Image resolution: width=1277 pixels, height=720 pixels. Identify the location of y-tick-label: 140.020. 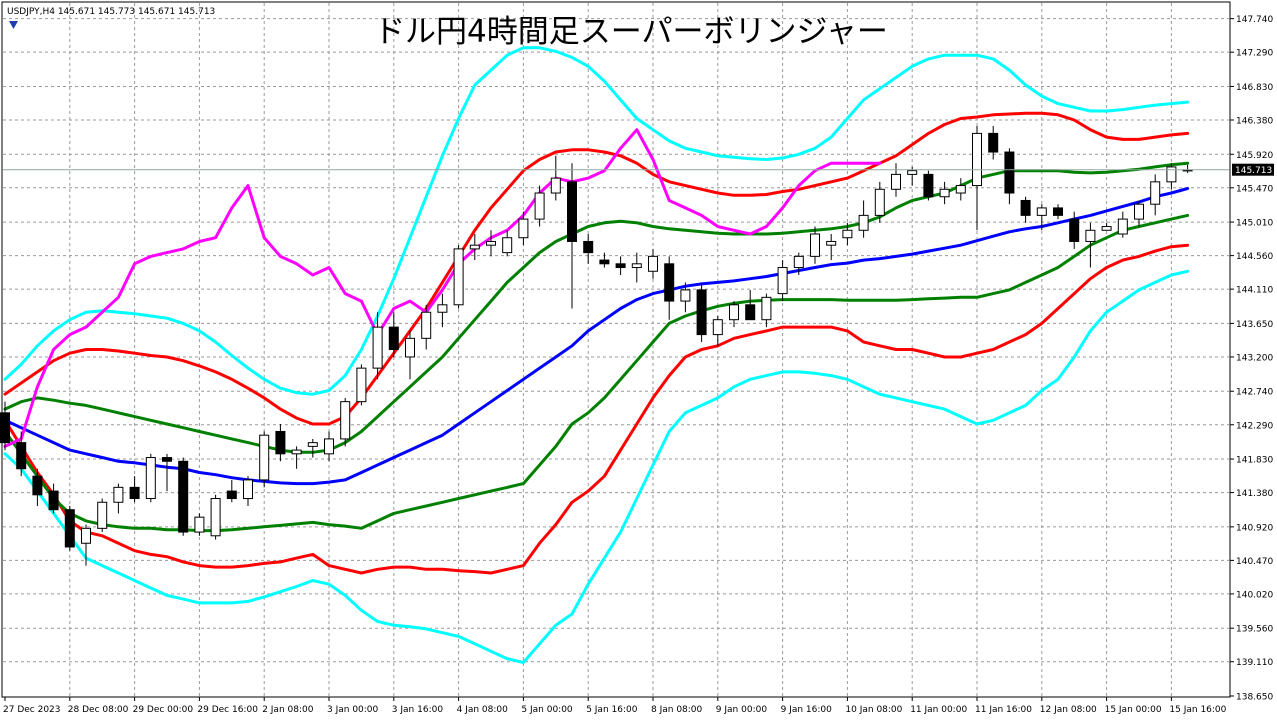
(1254, 595).